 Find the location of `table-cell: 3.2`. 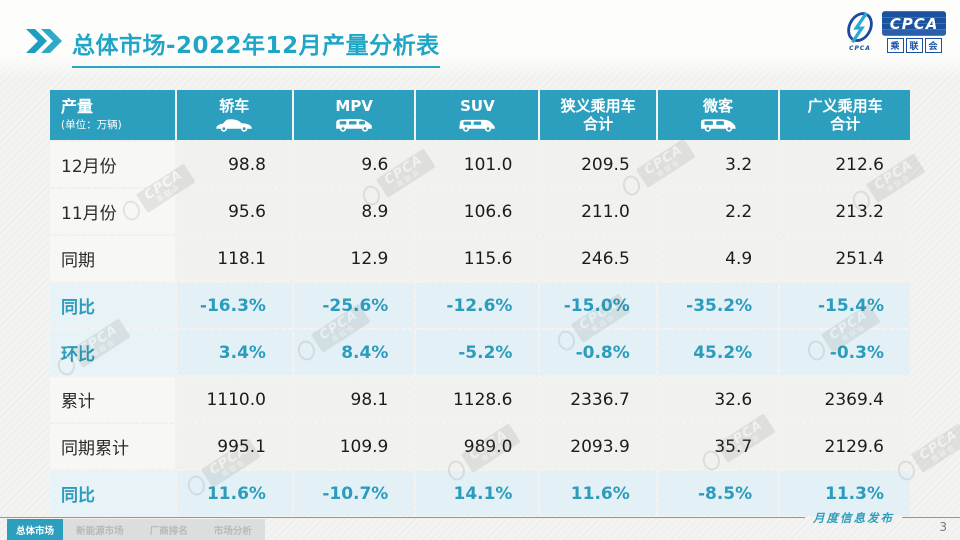

table-cell: 3.2 is located at coordinates (718, 164).